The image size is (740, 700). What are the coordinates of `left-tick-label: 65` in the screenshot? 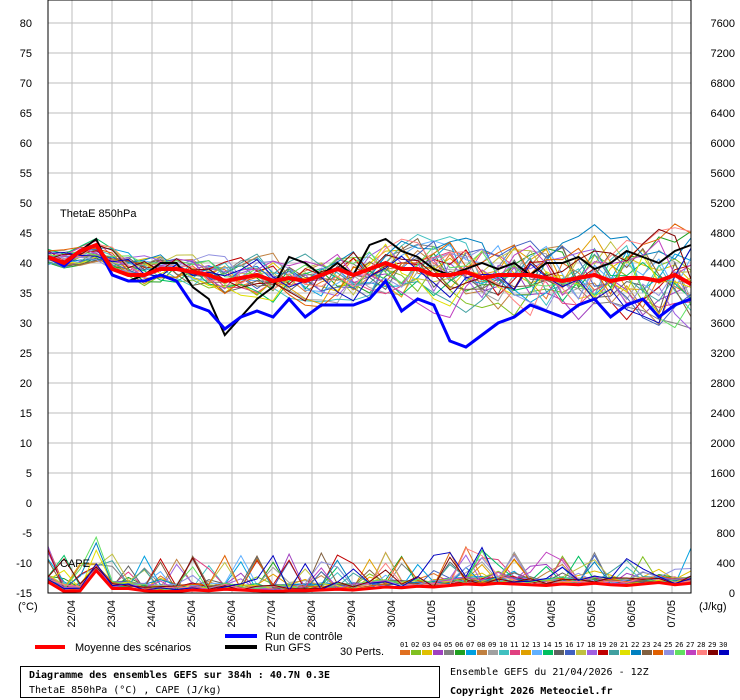 It's located at (26, 114).